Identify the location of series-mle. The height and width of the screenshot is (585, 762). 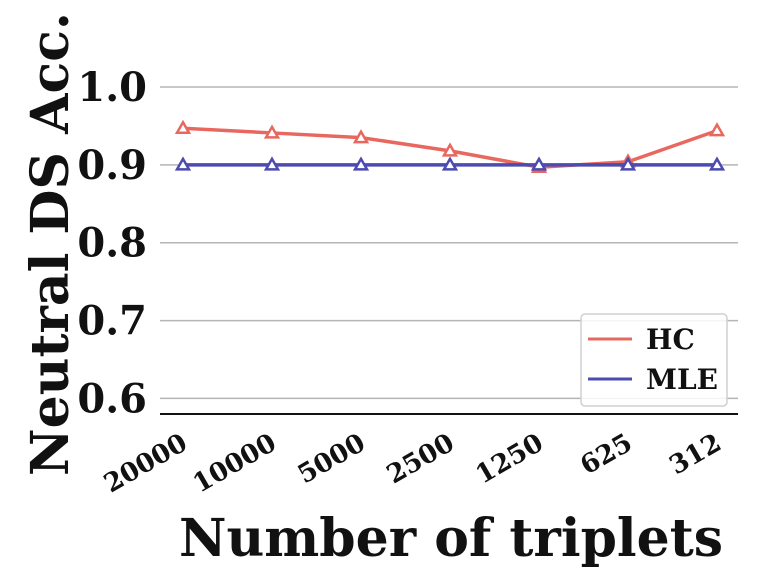
(450, 163).